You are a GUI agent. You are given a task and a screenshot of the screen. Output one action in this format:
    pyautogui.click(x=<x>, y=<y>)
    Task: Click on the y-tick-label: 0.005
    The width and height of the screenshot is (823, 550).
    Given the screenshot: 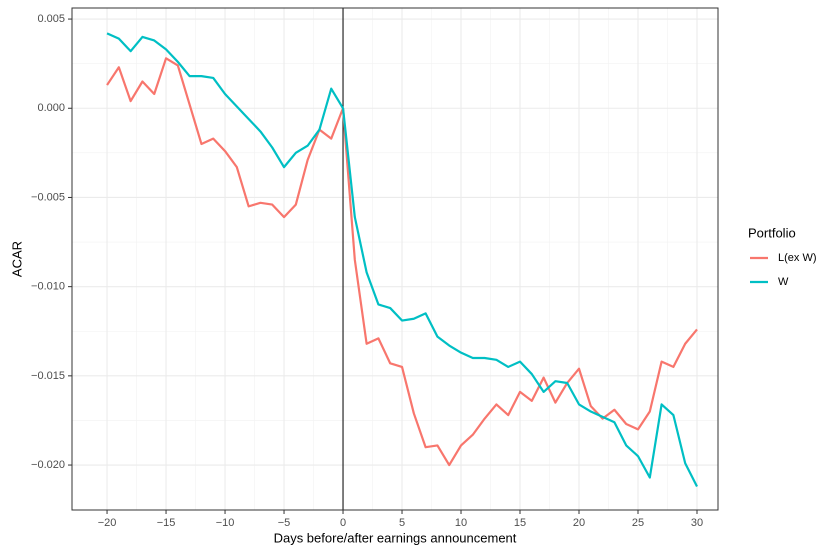 What is the action you would take?
    pyautogui.click(x=51, y=19)
    